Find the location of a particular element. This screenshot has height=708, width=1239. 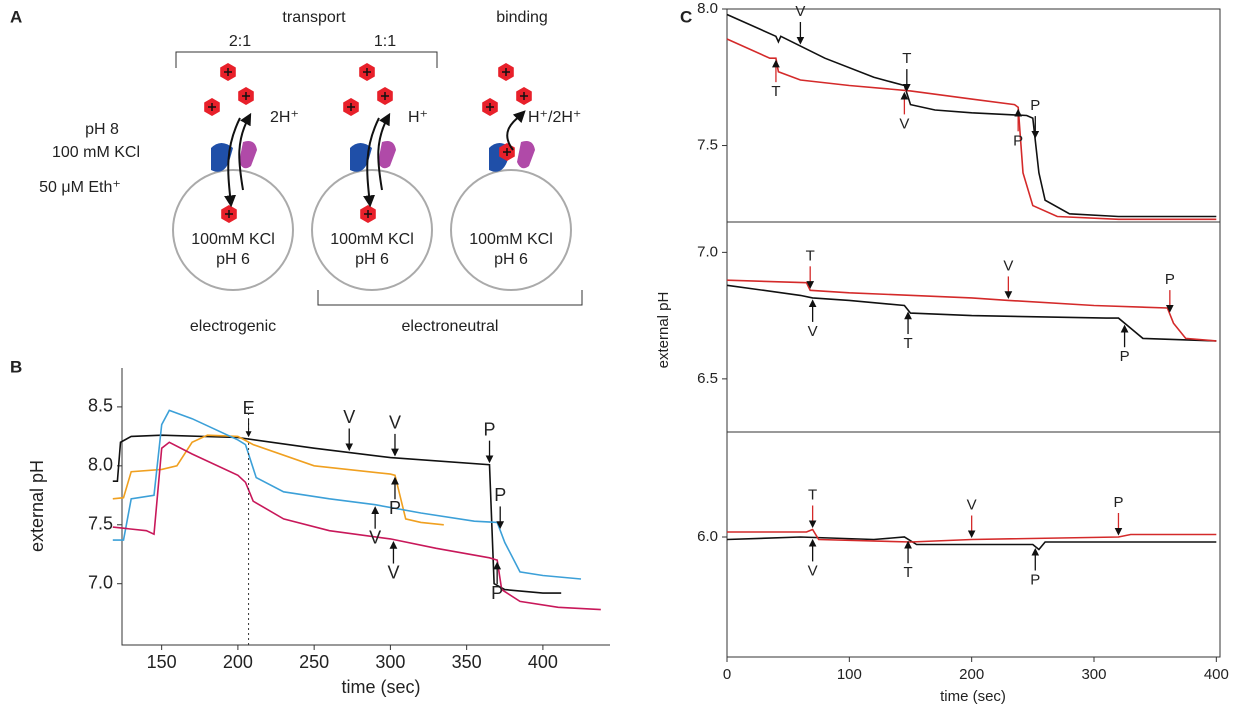

chart: 8.0 7.5 V T P T V P is located at coordinates (959, 111).